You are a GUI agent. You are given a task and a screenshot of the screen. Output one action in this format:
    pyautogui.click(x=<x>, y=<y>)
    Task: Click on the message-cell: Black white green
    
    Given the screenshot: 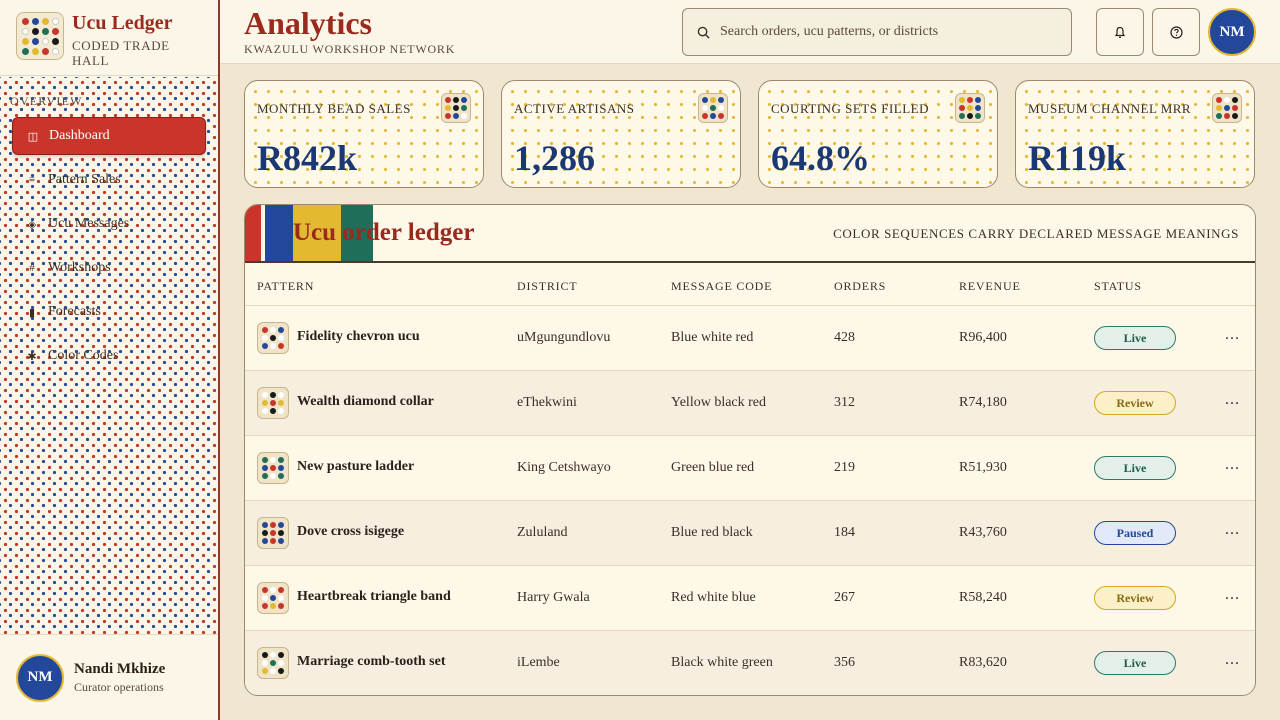 What is the action you would take?
    pyautogui.click(x=722, y=662)
    